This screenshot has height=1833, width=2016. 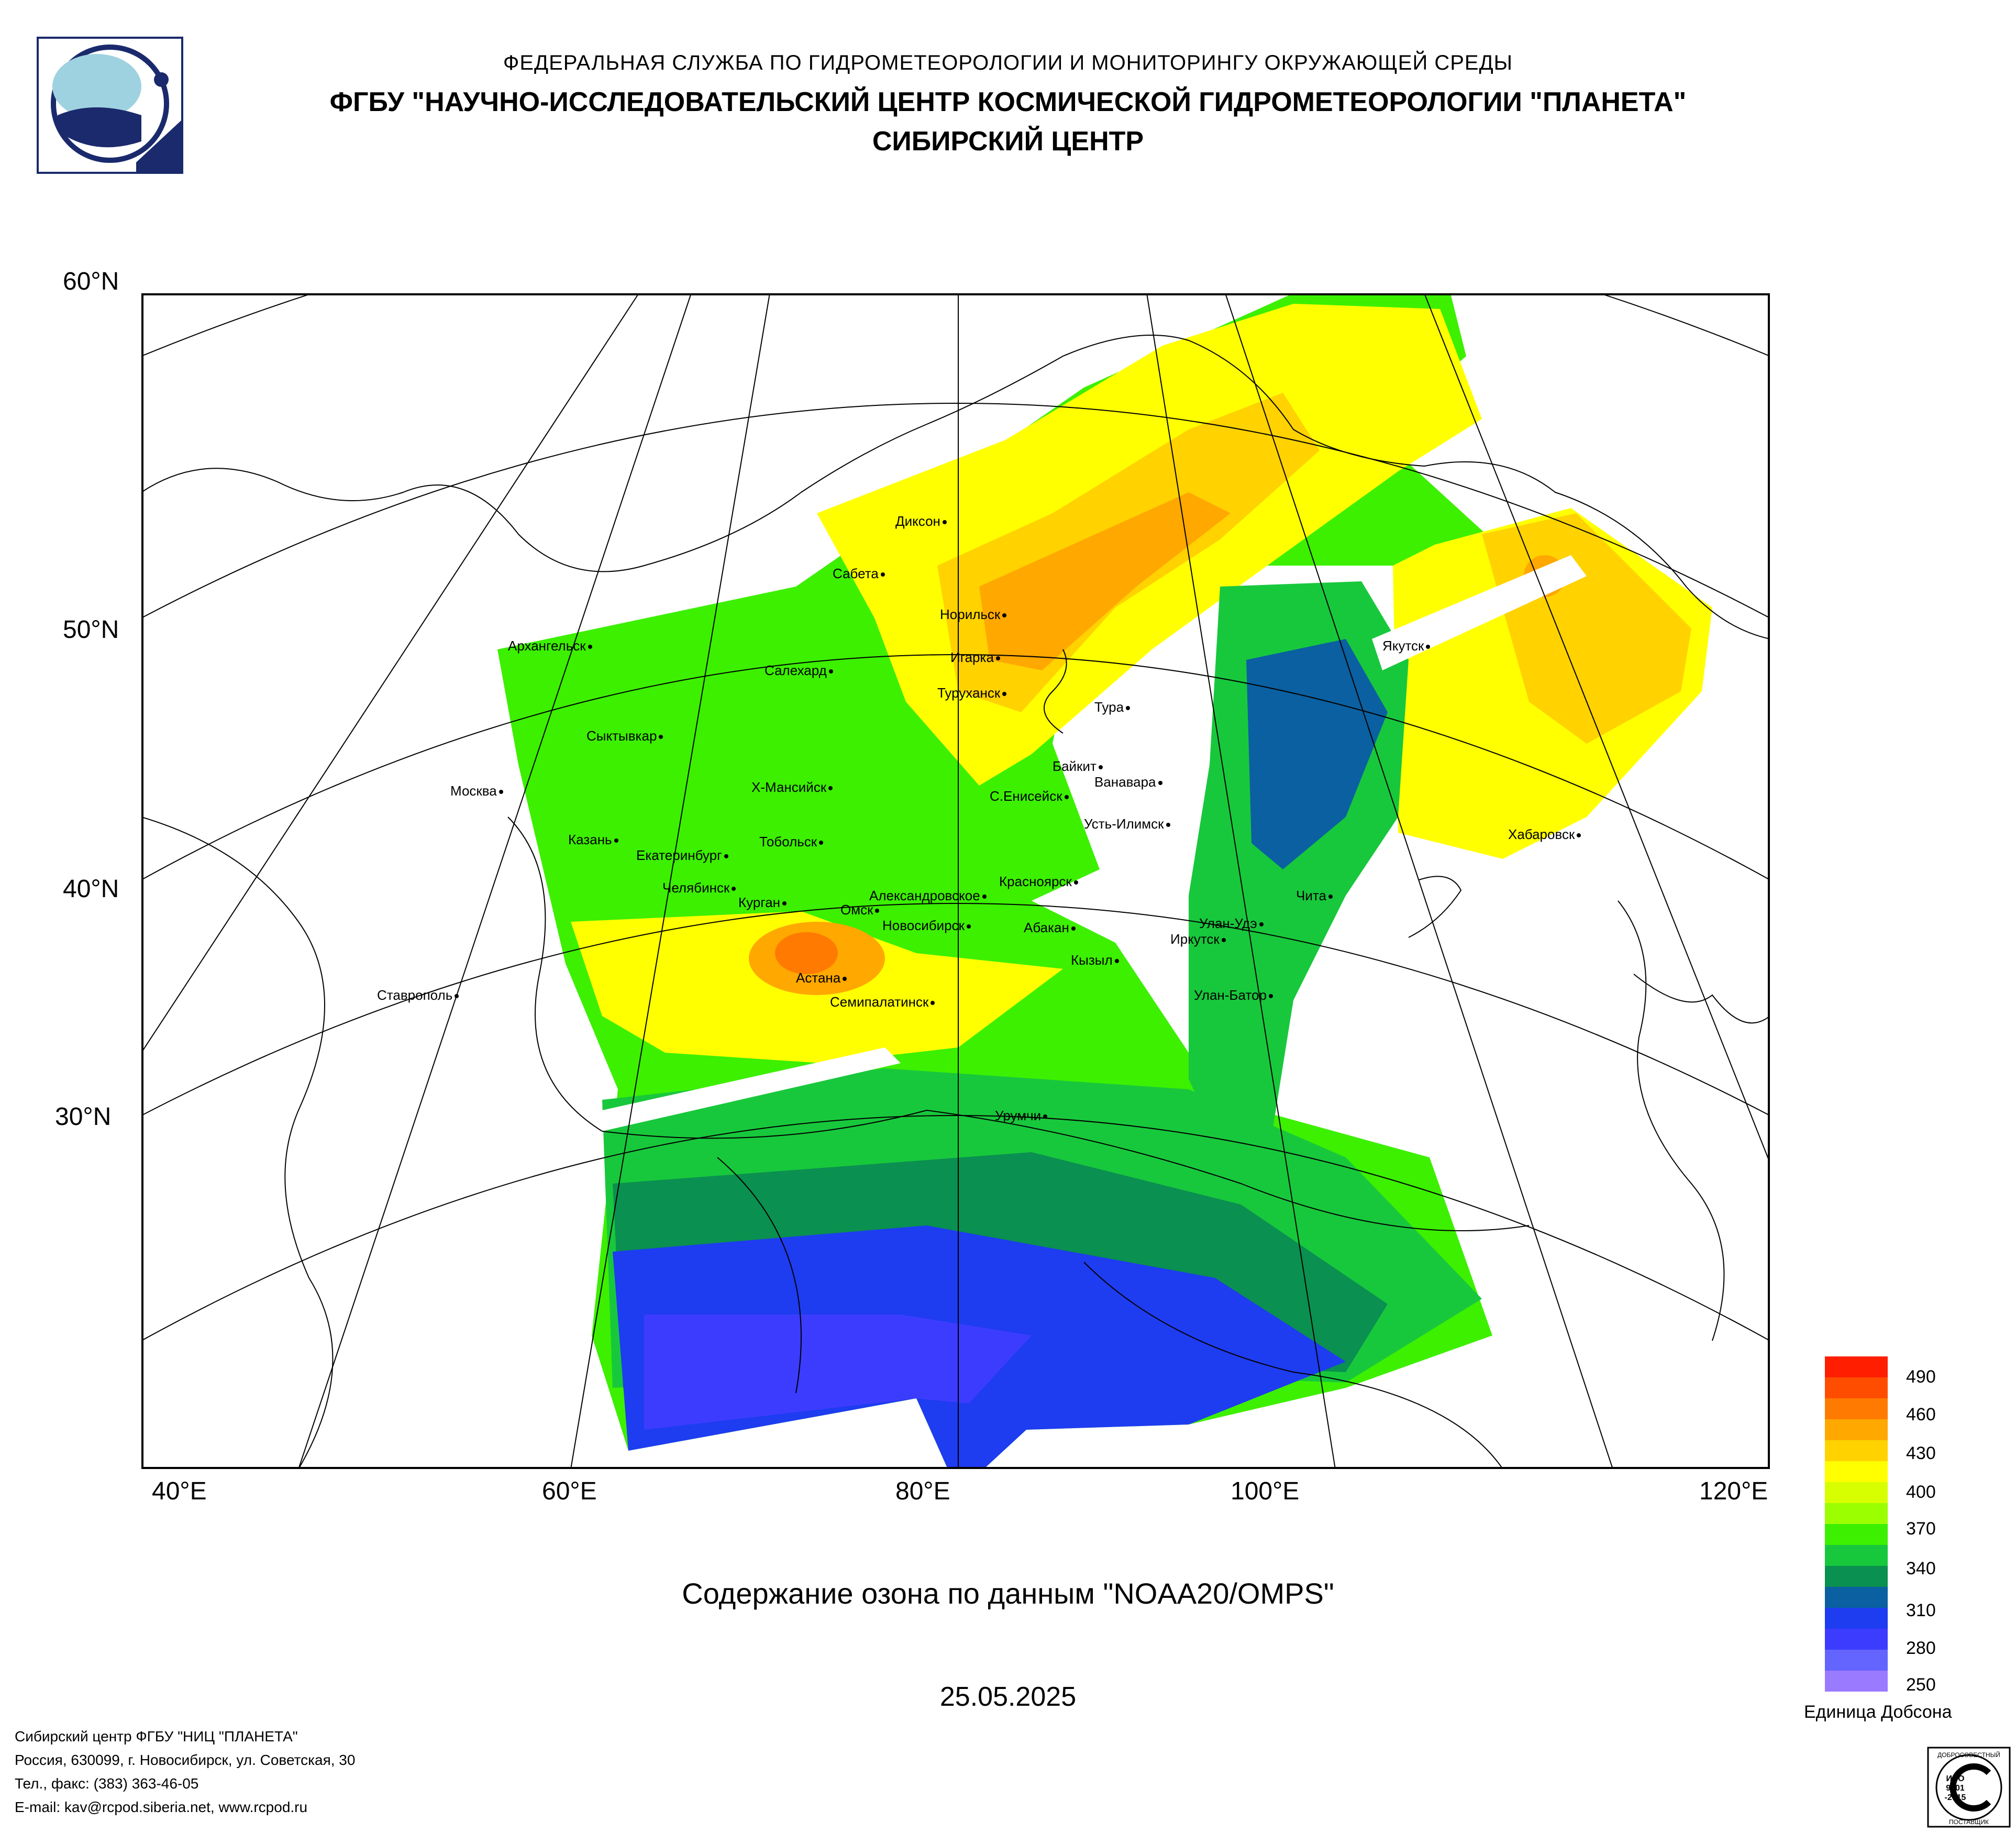 What do you see at coordinates (1022, 1116) in the screenshot?
I see `city-urumqi: Урумчи` at bounding box center [1022, 1116].